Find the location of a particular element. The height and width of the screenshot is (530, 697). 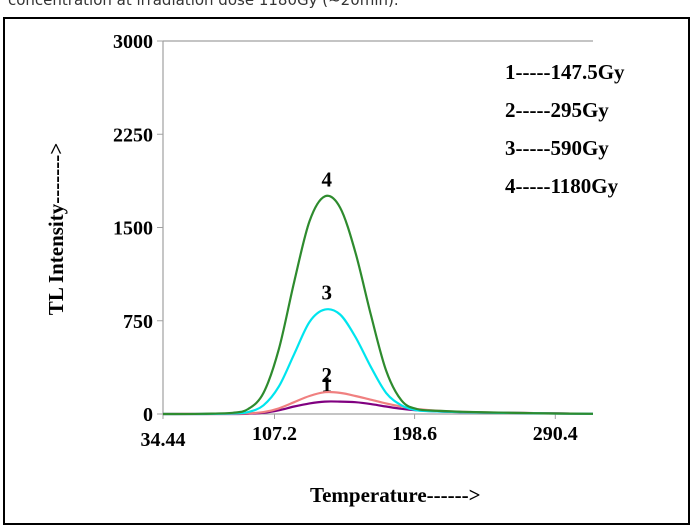

curve-label-2: 2 is located at coordinates (327, 375).